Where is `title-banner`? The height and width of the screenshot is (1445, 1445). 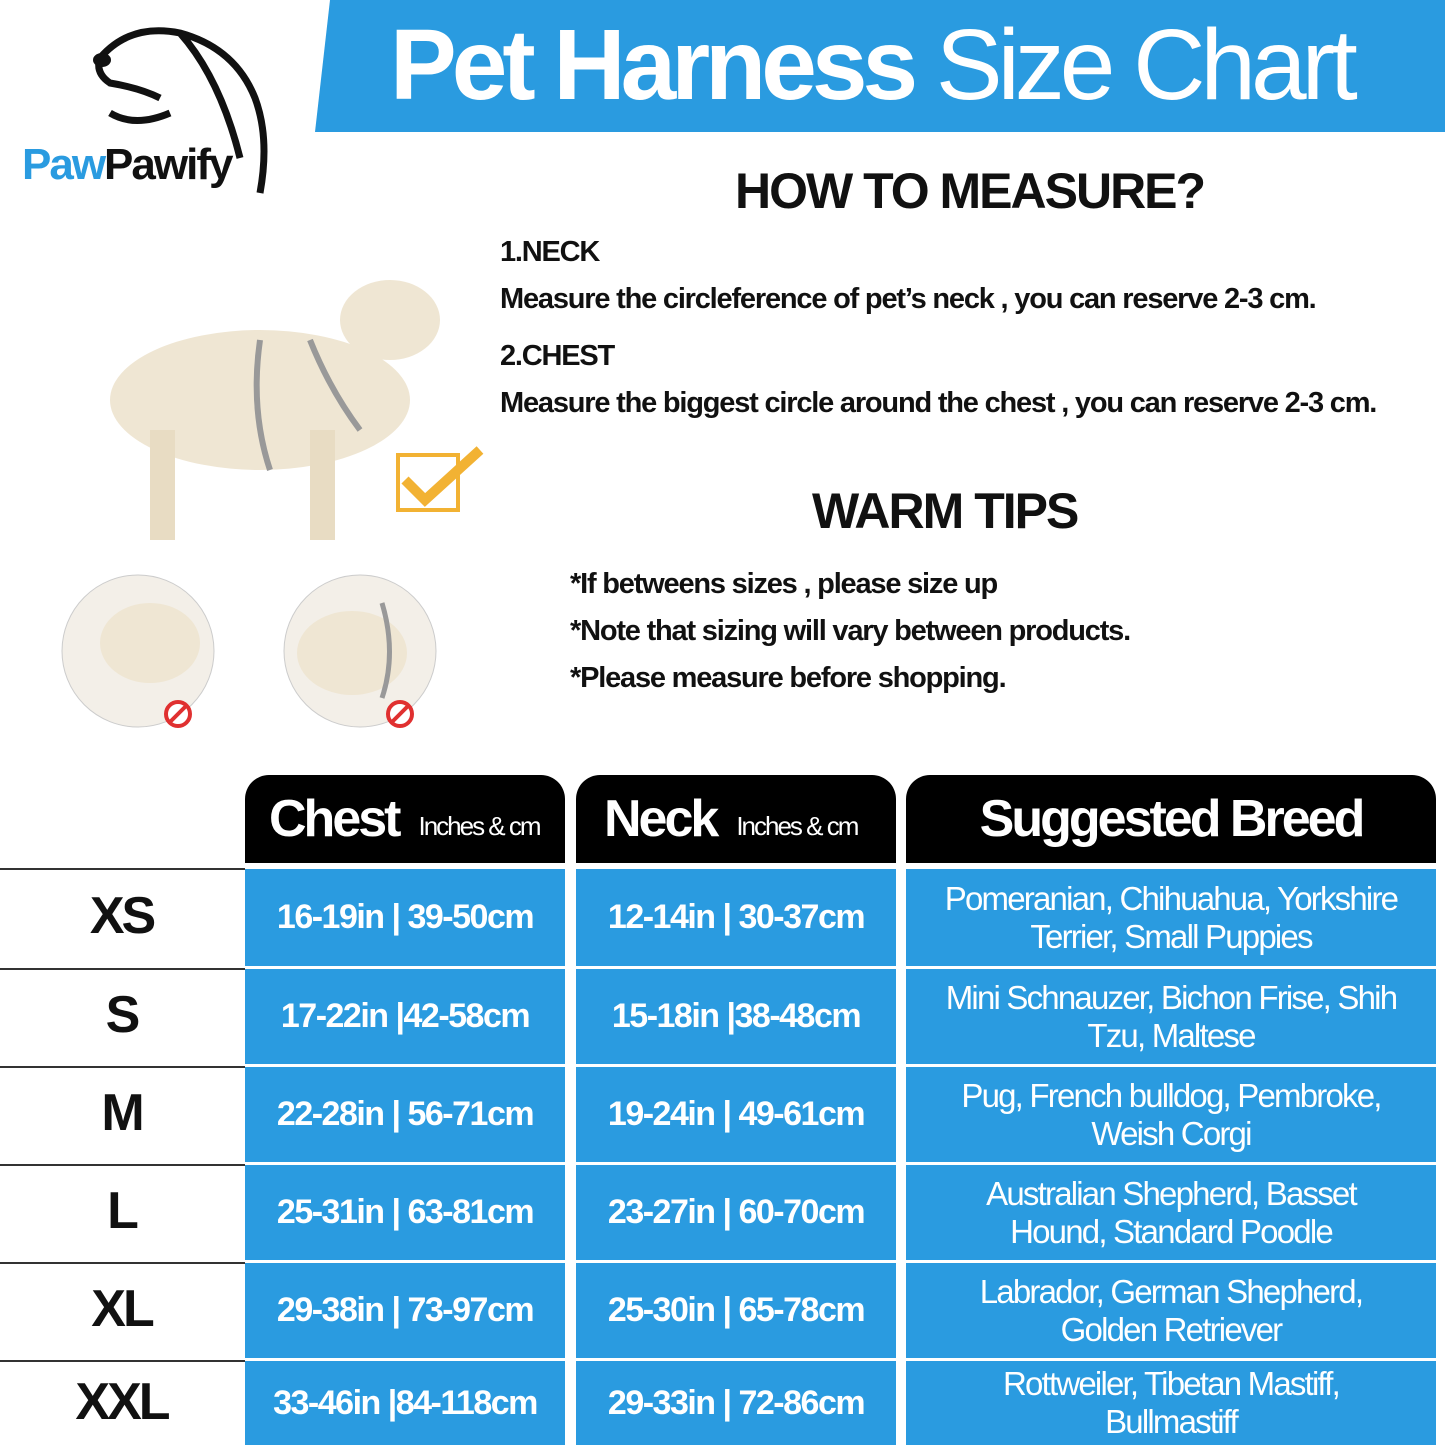 title-banner is located at coordinates (880, 66).